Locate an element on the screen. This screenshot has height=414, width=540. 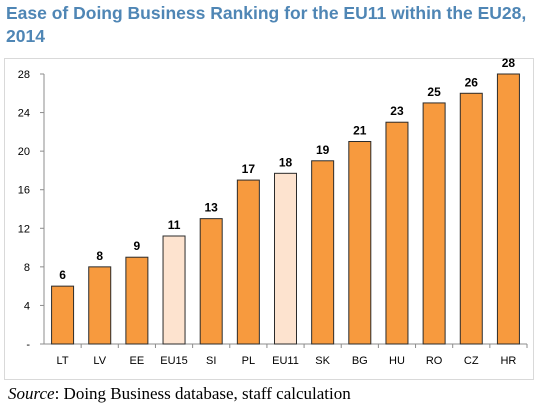
x-tick-label: LV is located at coordinates (99, 361).